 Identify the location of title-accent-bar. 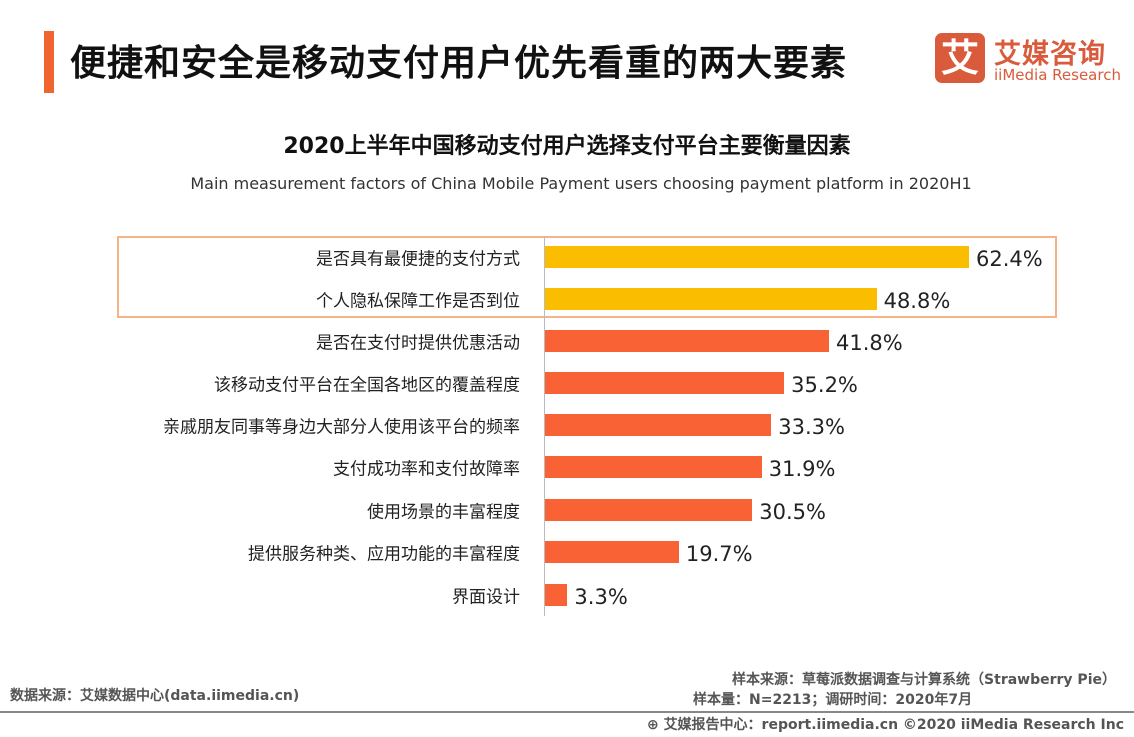
(49, 62).